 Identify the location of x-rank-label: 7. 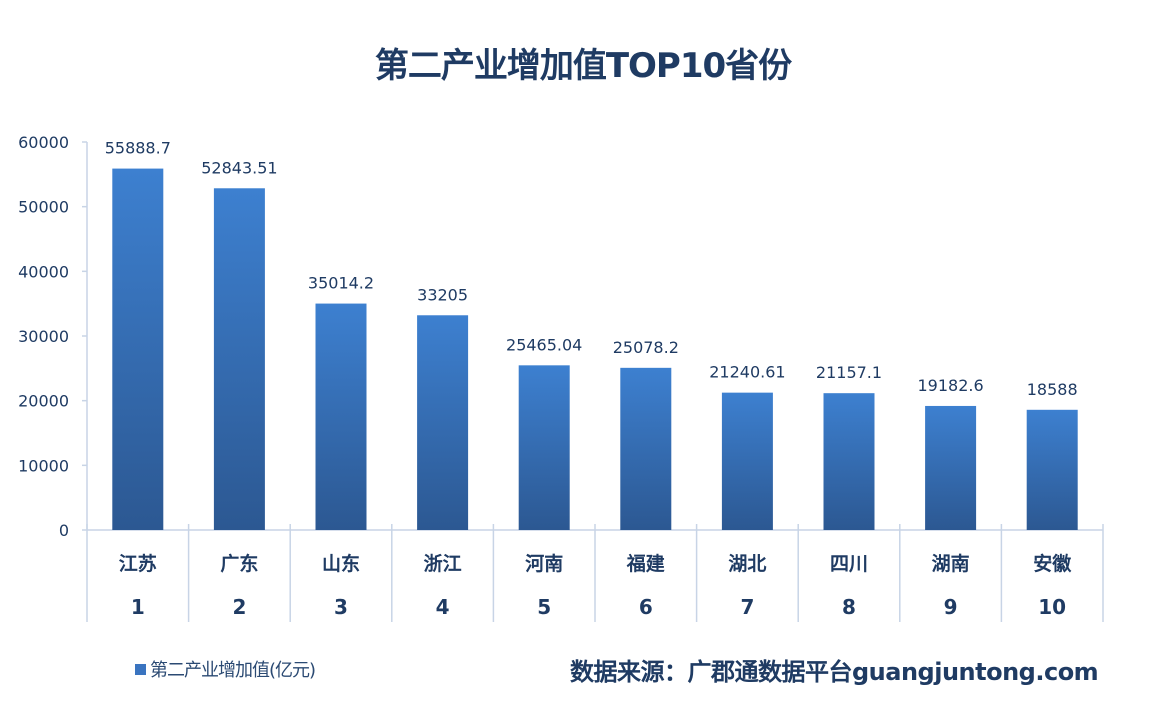
(747, 607).